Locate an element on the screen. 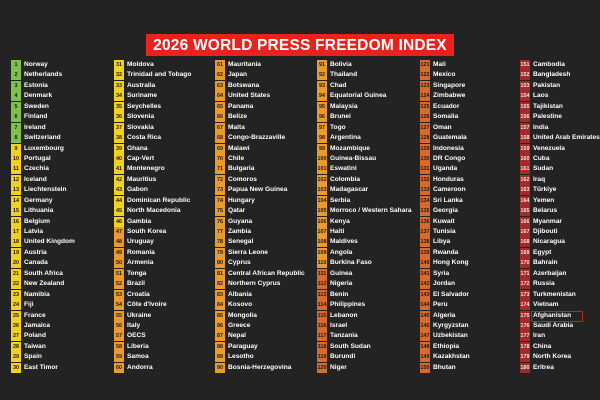  rank-number: 171 is located at coordinates (525, 273).